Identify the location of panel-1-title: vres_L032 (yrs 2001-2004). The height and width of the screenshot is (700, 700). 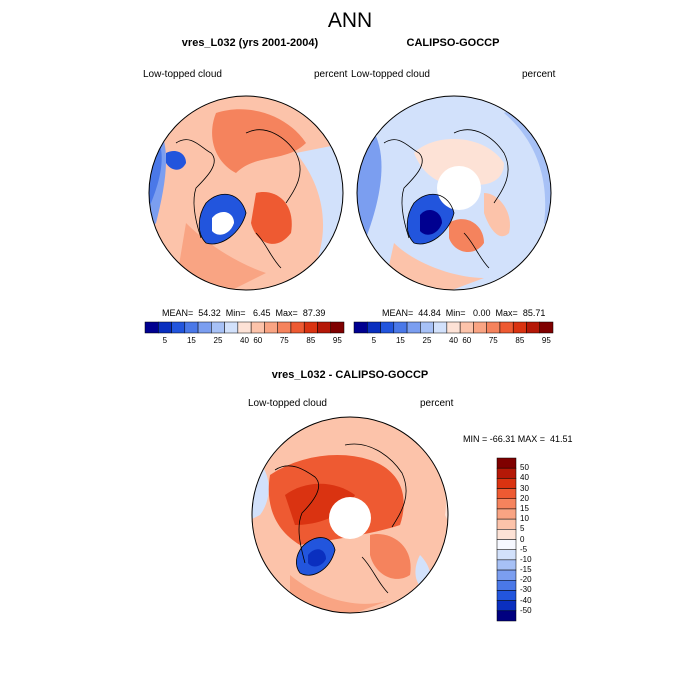
(250, 43).